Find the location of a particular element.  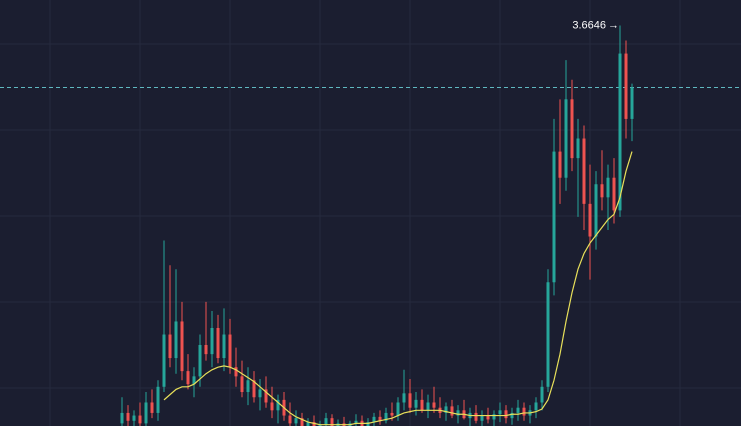

high-marker: → is located at coordinates (613, 25).